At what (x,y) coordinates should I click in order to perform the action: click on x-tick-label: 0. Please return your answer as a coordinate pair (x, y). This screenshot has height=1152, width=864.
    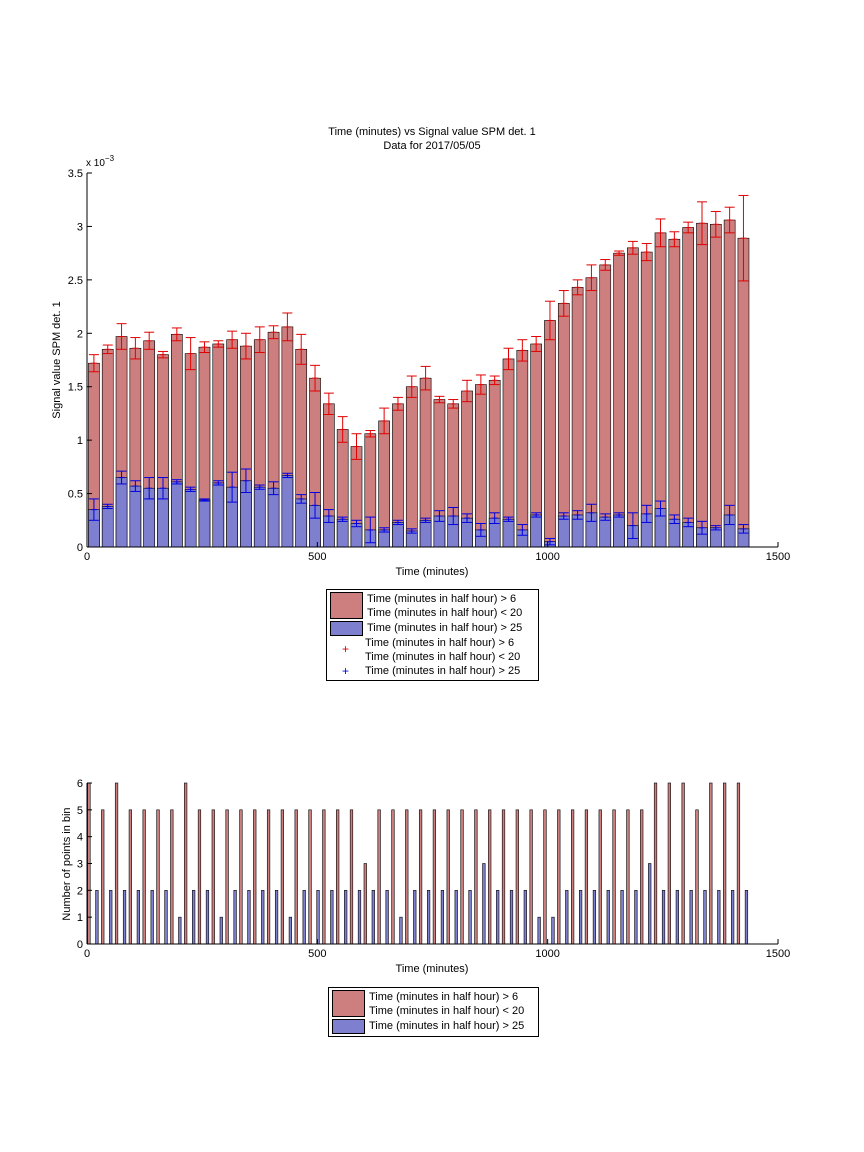
    Looking at the image, I should click on (87, 557).